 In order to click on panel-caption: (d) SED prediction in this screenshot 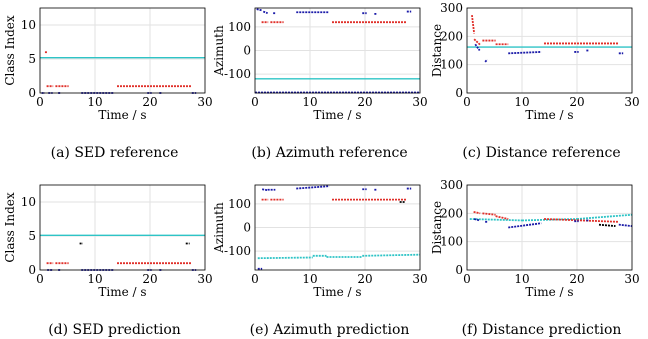, I will do `click(114, 330)`.